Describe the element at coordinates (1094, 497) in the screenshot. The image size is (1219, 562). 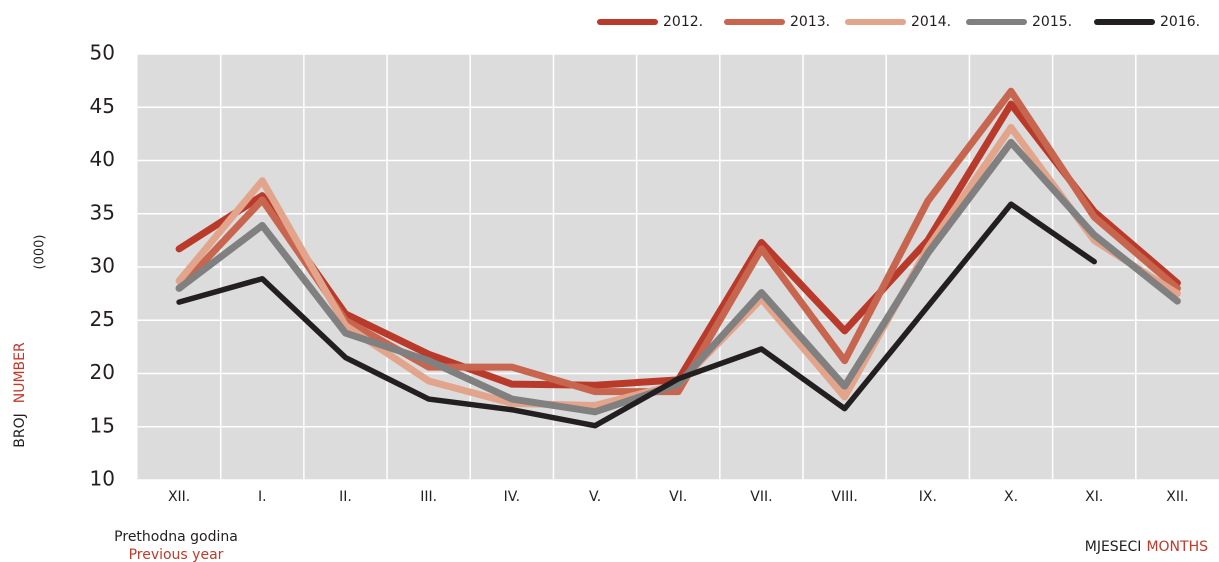
I see `x-tick-label: XI.` at that location.